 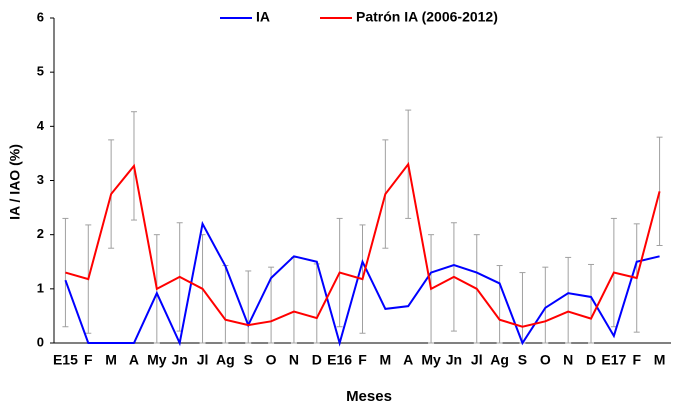 I want to click on x-tick-label: E16, so click(x=339, y=360).